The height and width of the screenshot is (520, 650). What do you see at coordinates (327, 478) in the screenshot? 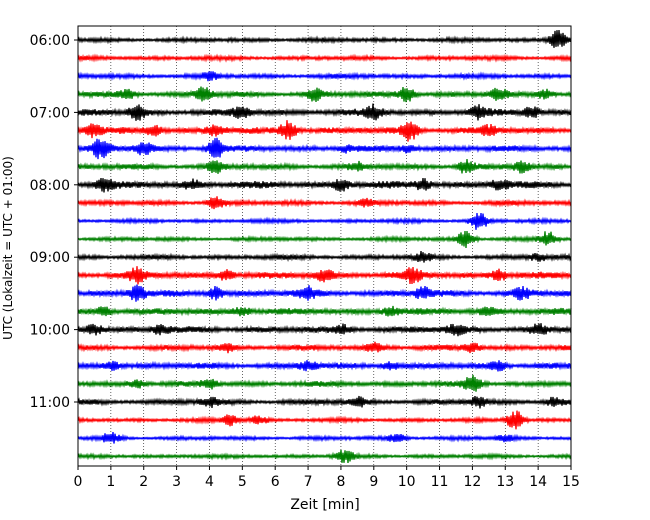
I see `x-axis: 0 1 2 3 4 5 6 7 8 9 10 11 12 13 14 15` at bounding box center [327, 478].